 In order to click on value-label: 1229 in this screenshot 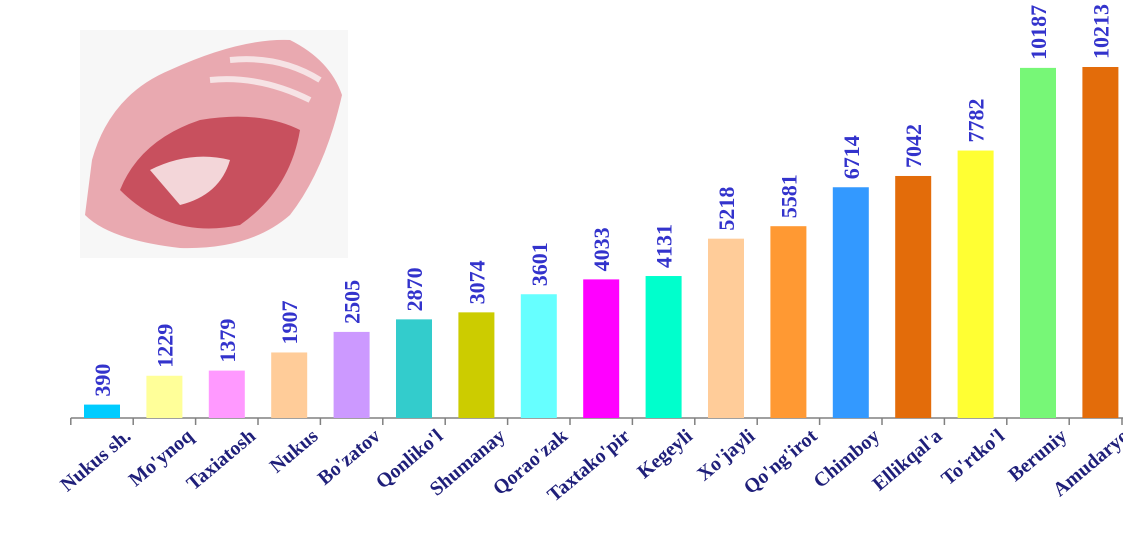, I will do `click(164, 346)`.